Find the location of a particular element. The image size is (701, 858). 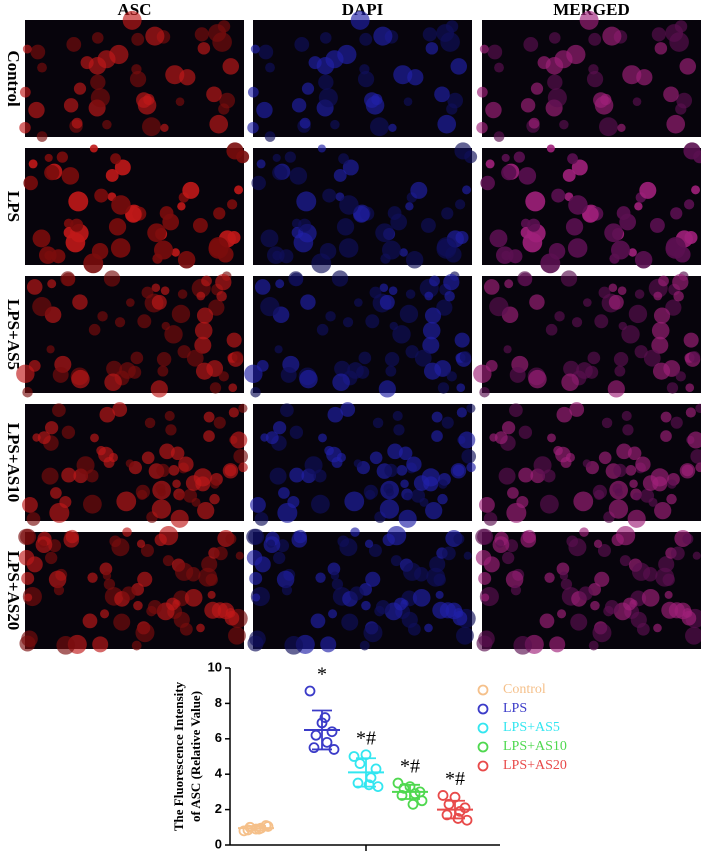

legend-label: LPS+AS20 is located at coordinates (535, 765).